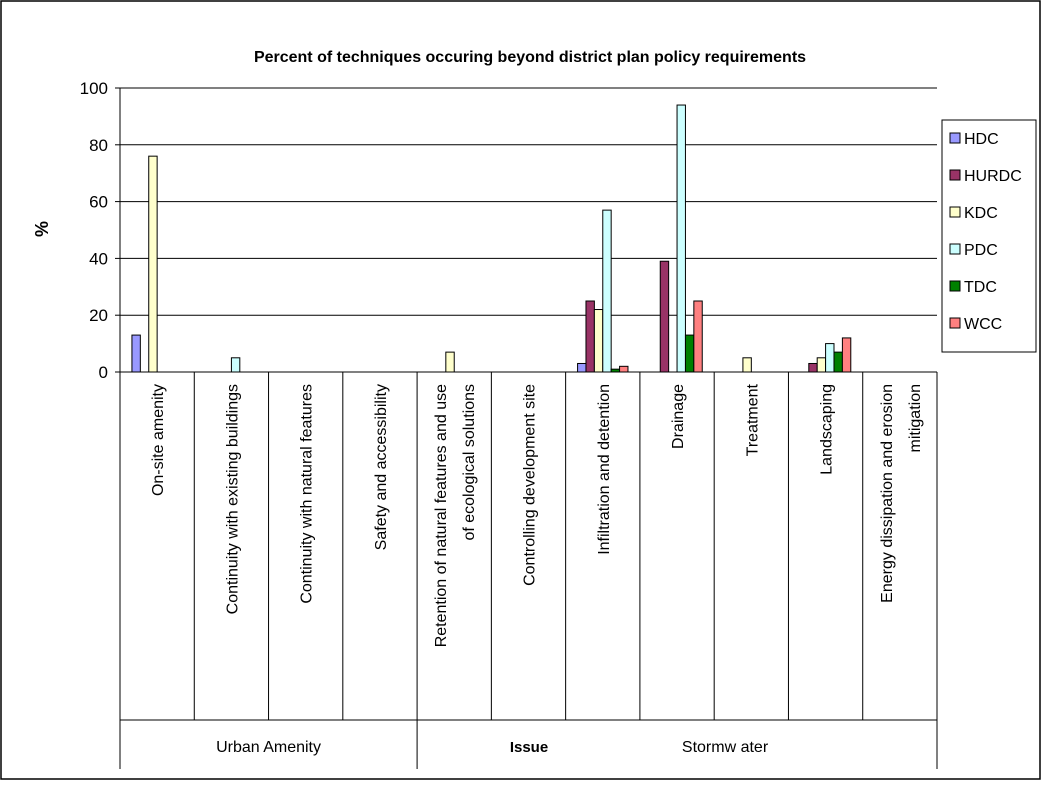  What do you see at coordinates (441, 515) in the screenshot?
I see `x-category-label: Retention of natural features and use` at bounding box center [441, 515].